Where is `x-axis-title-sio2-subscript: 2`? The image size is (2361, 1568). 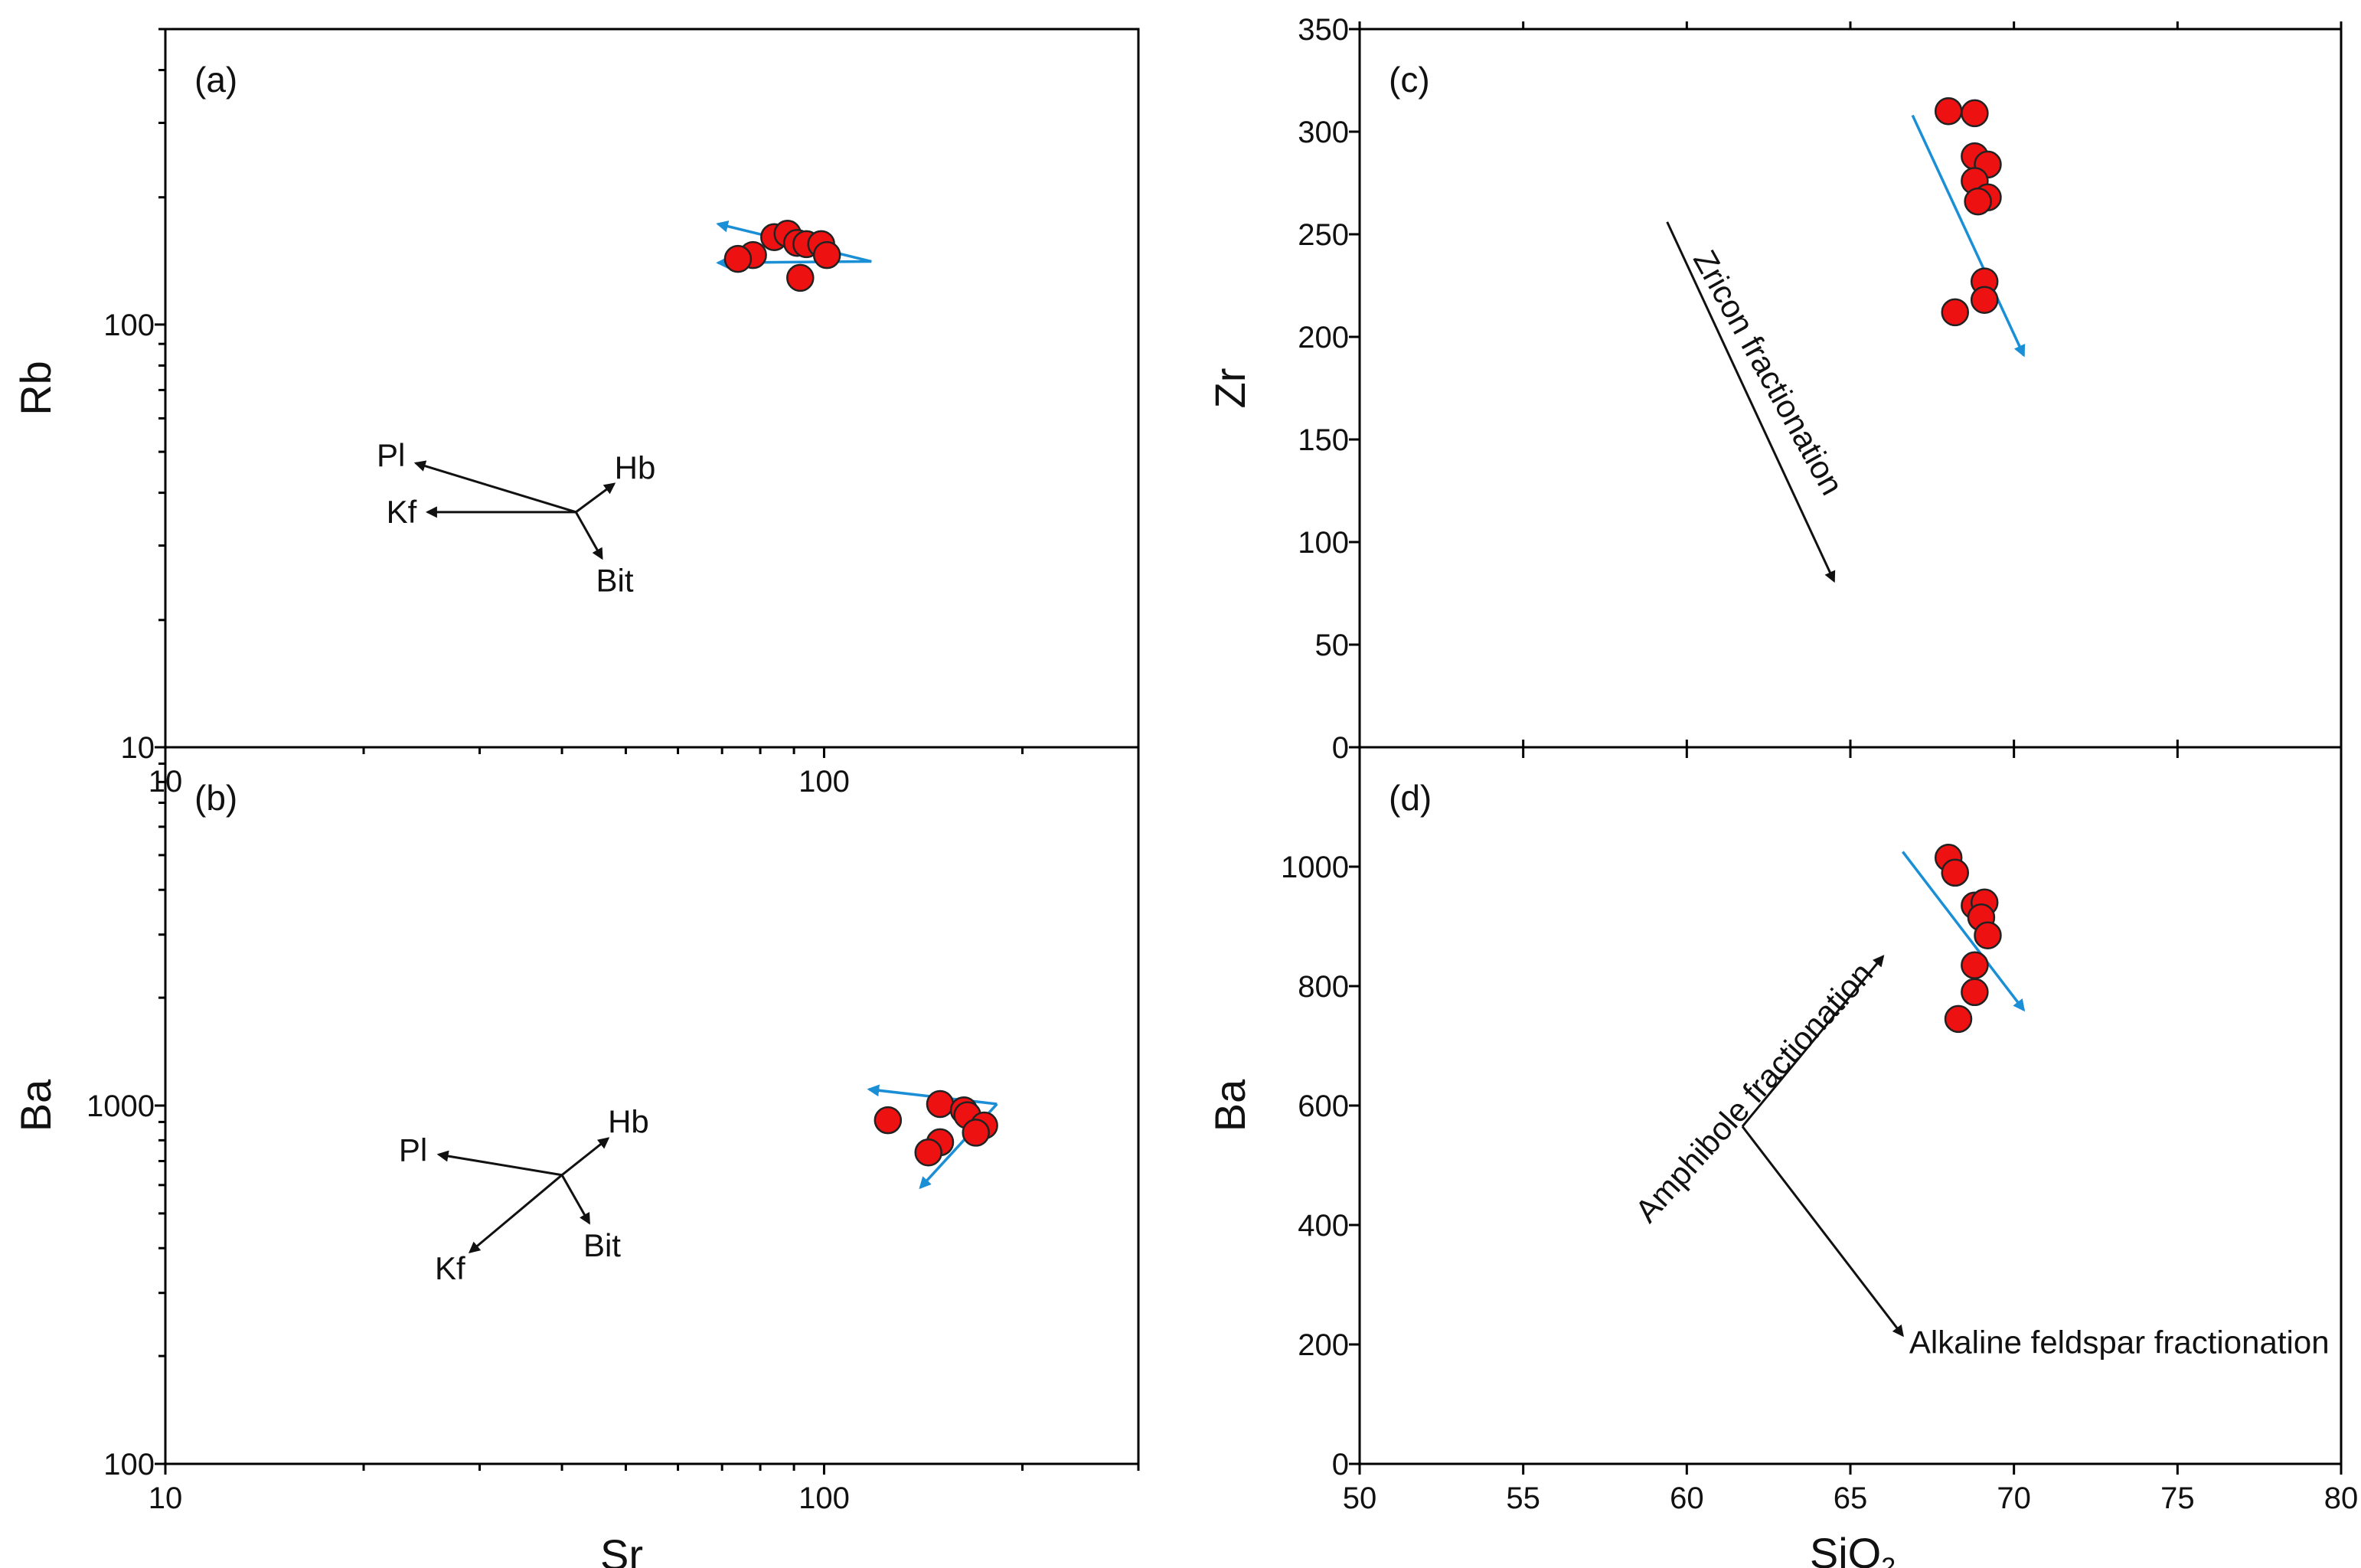
x-axis-title-sio2-subscript: 2 is located at coordinates (1888, 1560).